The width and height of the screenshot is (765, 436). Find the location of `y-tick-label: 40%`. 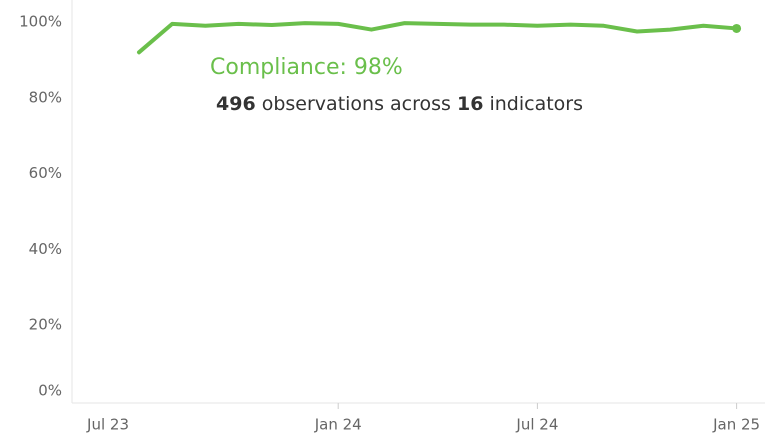

y-tick-label: 40% is located at coordinates (45, 249).